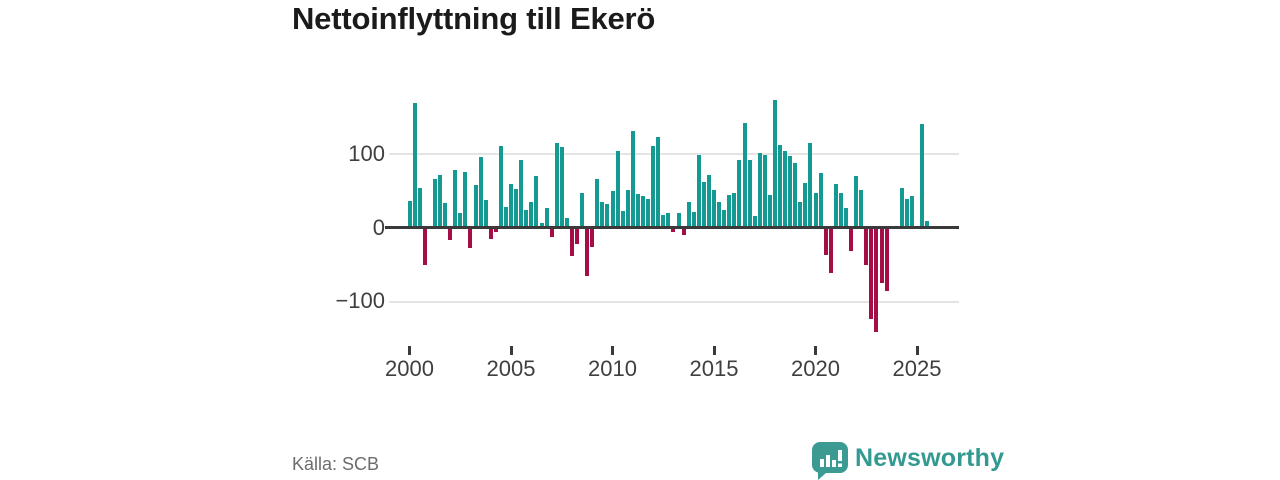 The image size is (1280, 480). What do you see at coordinates (822, 463) in the screenshot?
I see `logo-bar-small` at bounding box center [822, 463].